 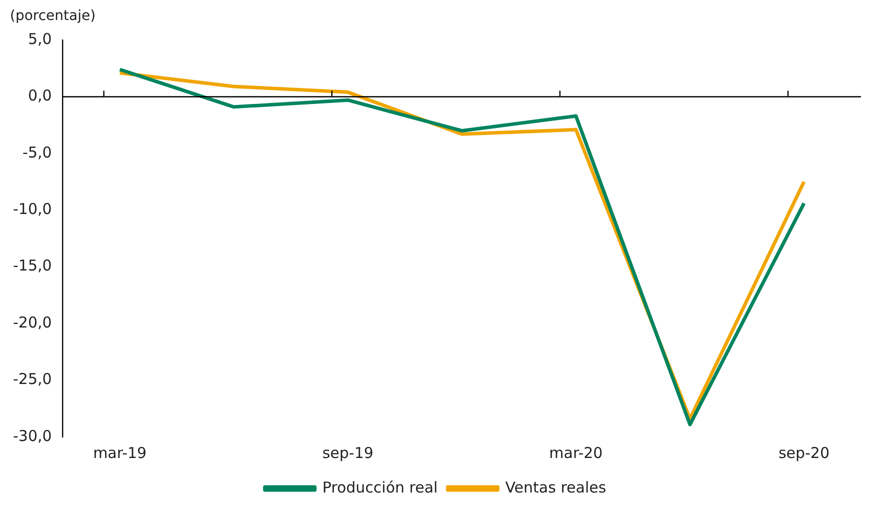 I want to click on y-tick-label: -5,0, so click(x=37, y=152).